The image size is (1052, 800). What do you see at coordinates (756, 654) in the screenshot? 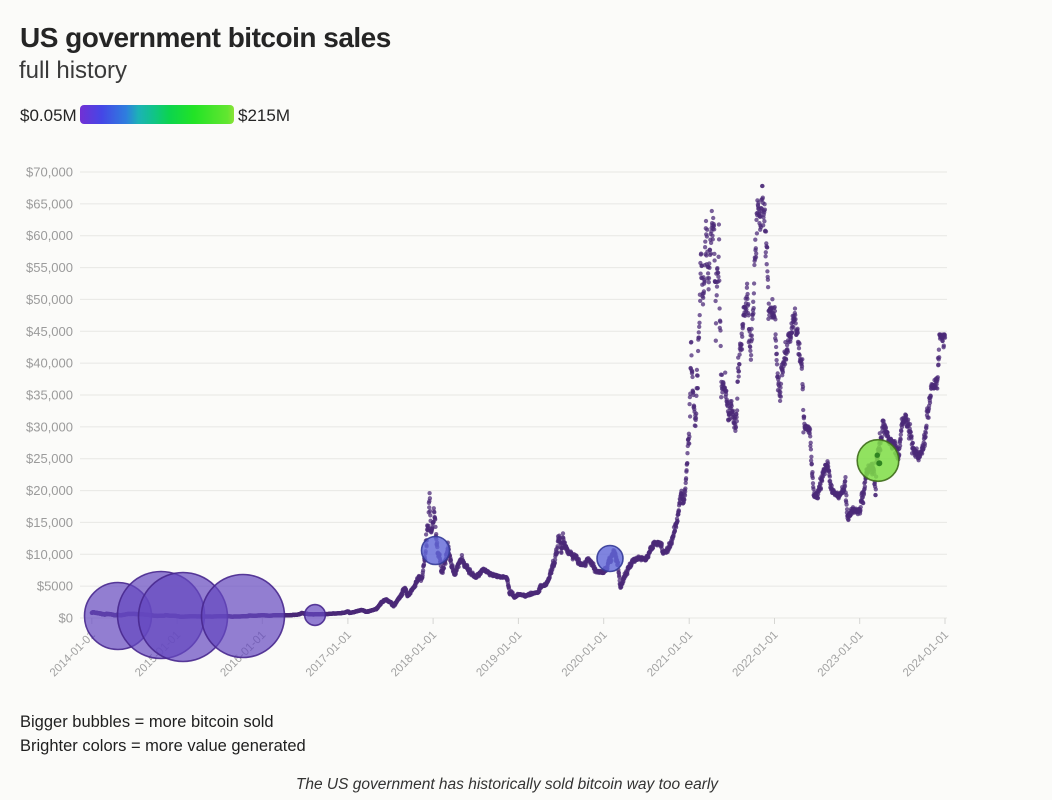
I see `svg-text: 2022-01-01` at bounding box center [756, 654].